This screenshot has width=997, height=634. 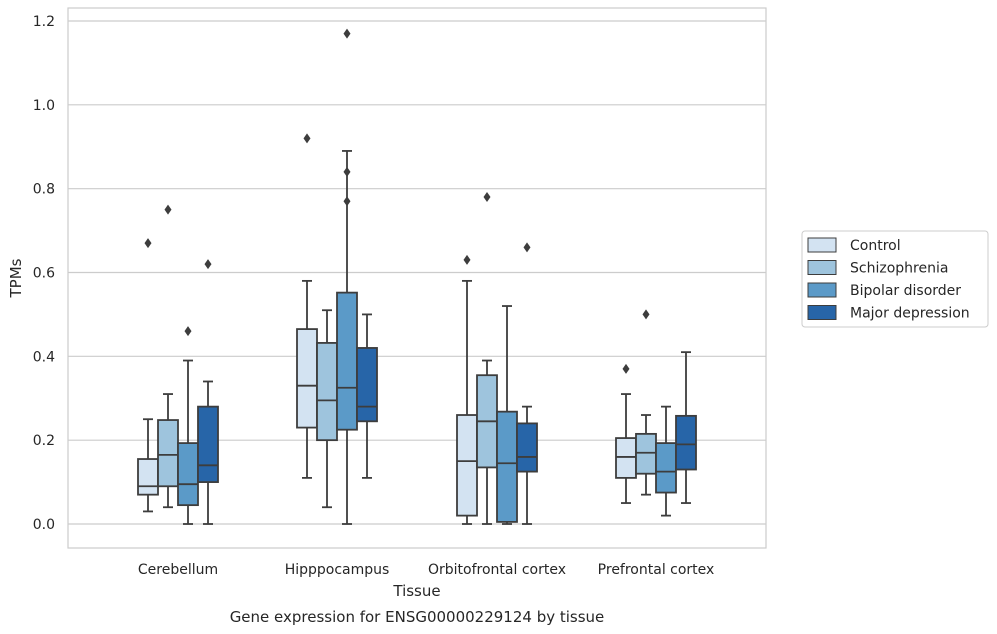 What do you see at coordinates (337, 570) in the screenshot?
I see `x-tick-label: Hipppocampus` at bounding box center [337, 570].